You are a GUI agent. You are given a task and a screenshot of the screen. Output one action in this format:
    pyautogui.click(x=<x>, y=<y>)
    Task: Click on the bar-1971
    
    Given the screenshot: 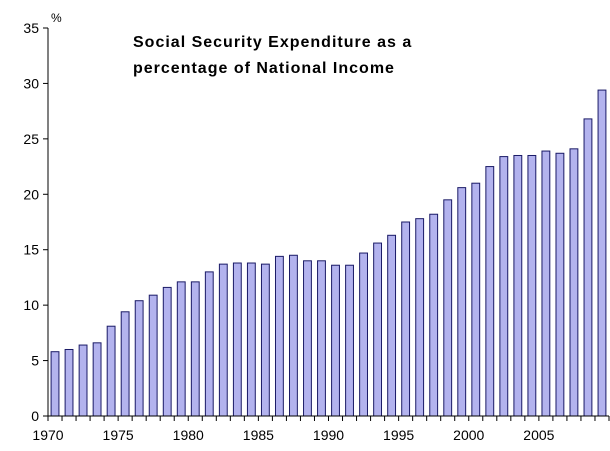 What is the action you would take?
    pyautogui.click(x=69, y=382)
    